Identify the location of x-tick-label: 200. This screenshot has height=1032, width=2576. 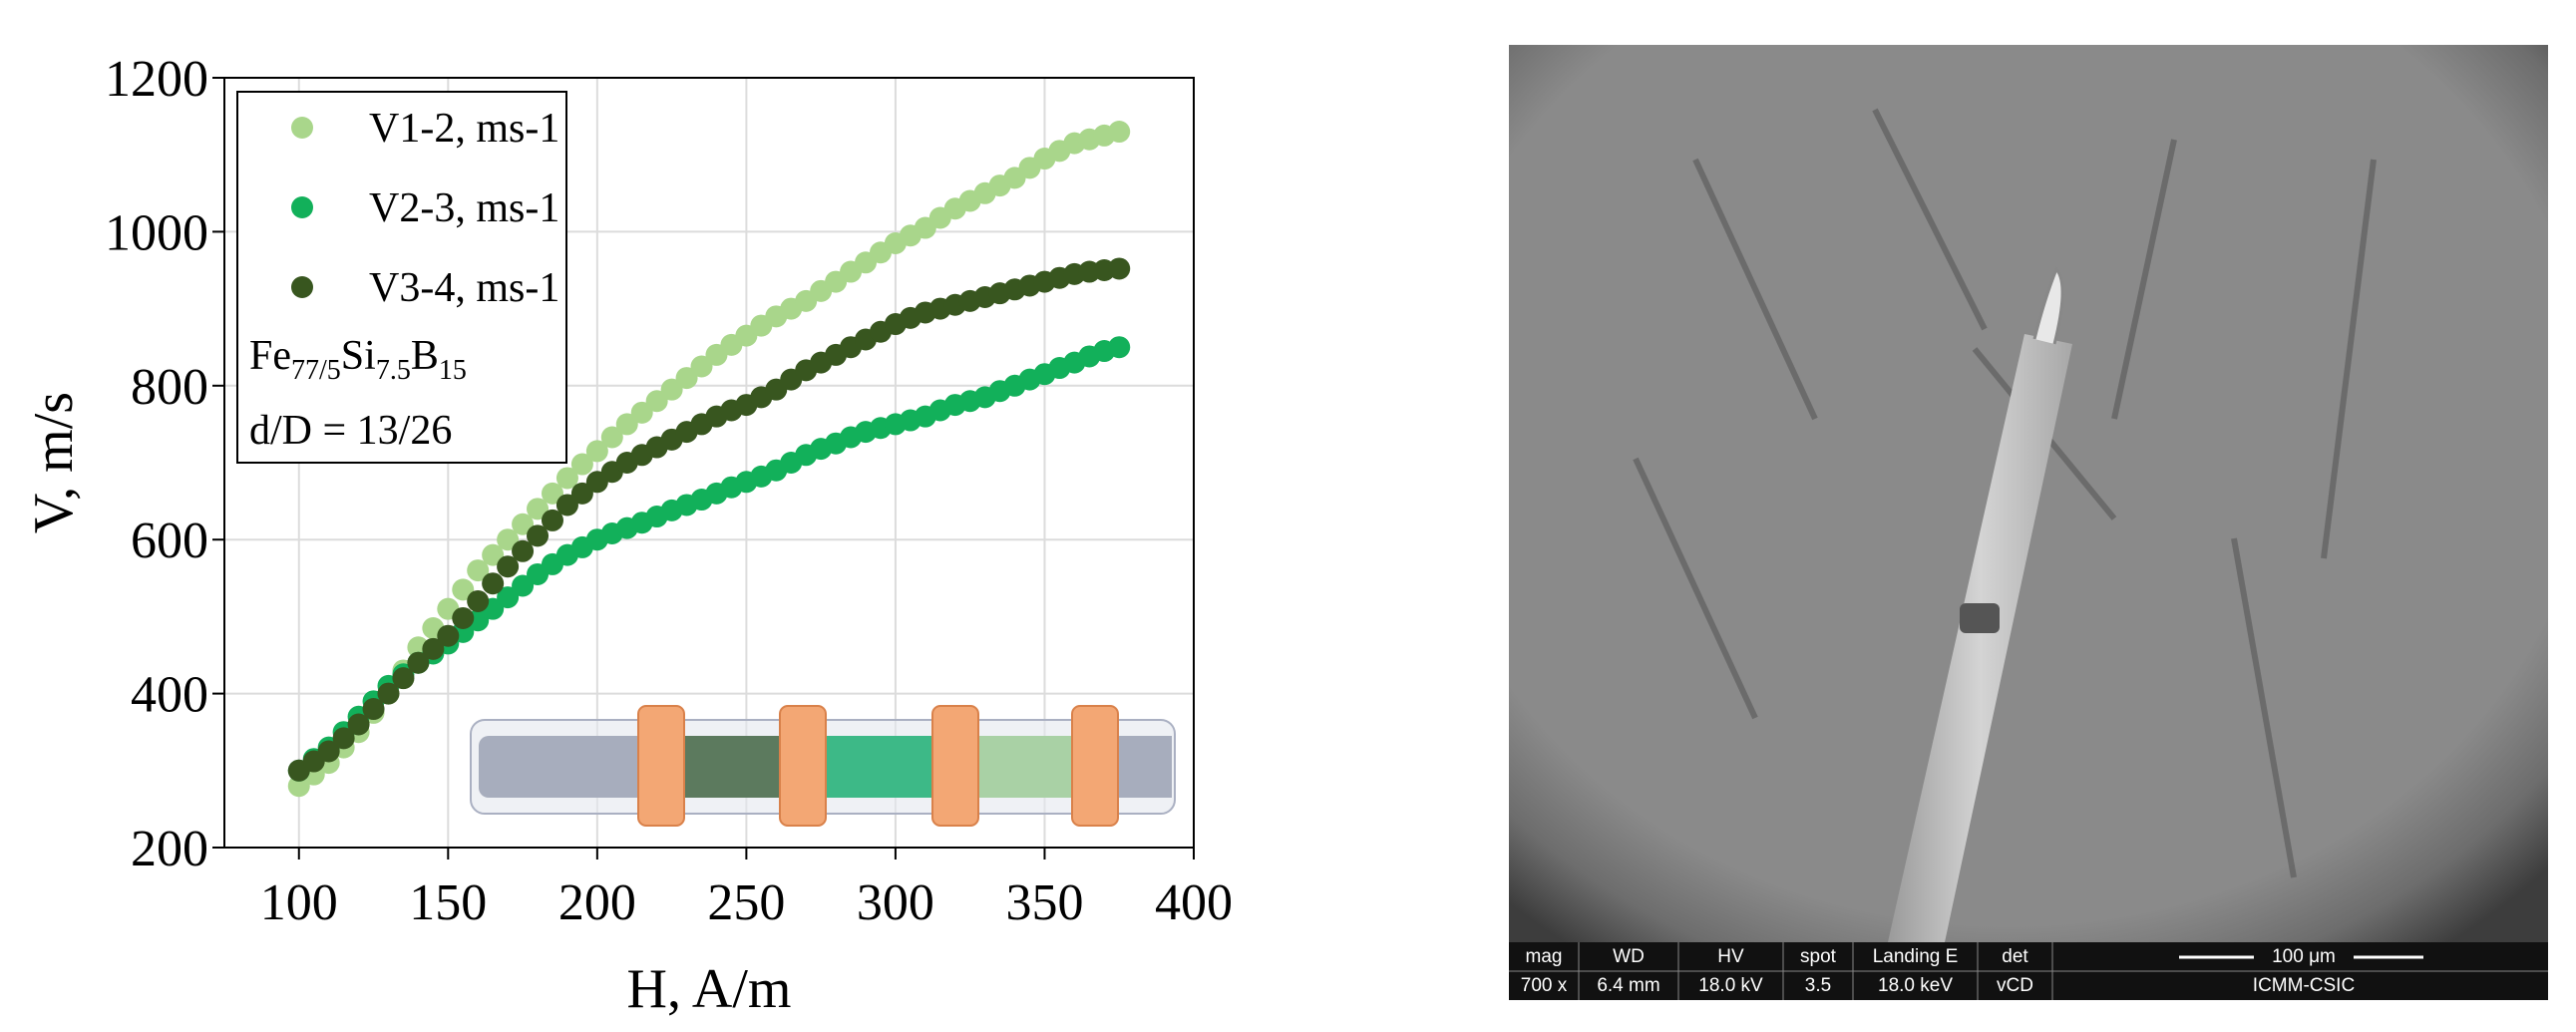
(597, 902).